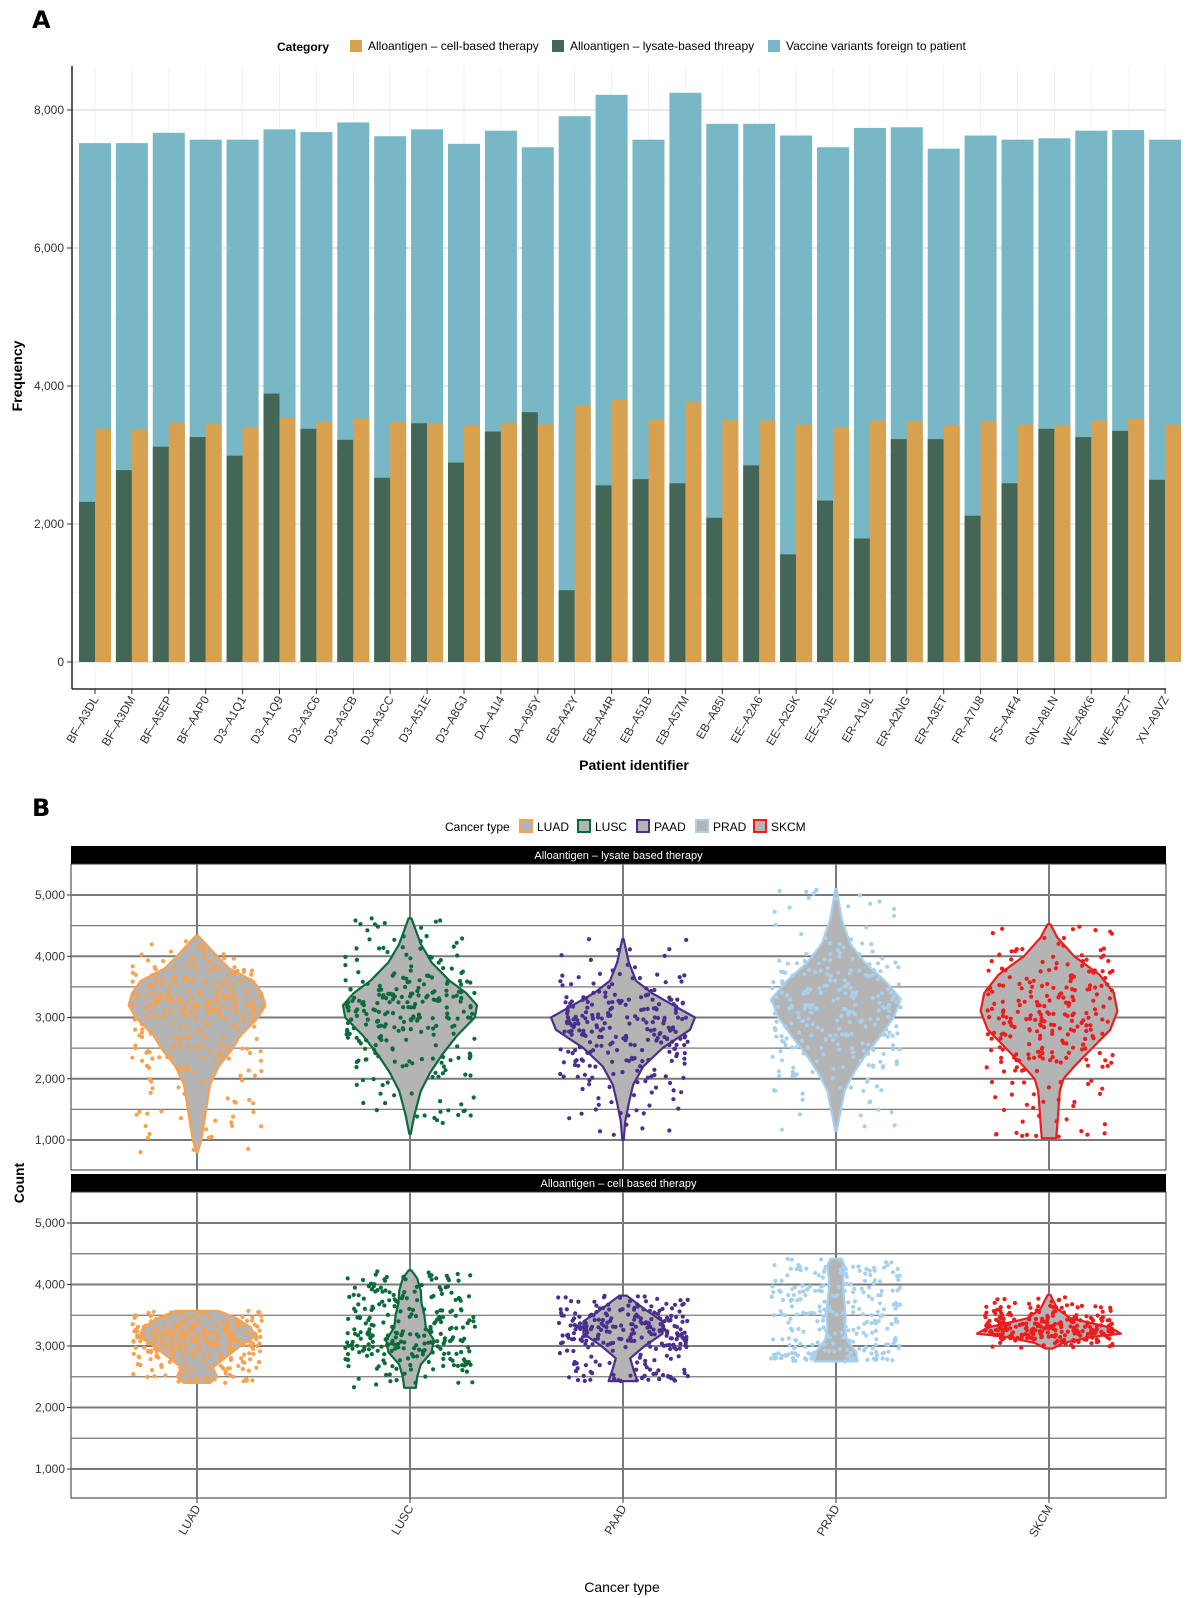 Image resolution: width=1188 pixels, height=1598 pixels. Describe the element at coordinates (197, 549) in the screenshot. I see `bar-lysate-BF–AAP0` at that location.